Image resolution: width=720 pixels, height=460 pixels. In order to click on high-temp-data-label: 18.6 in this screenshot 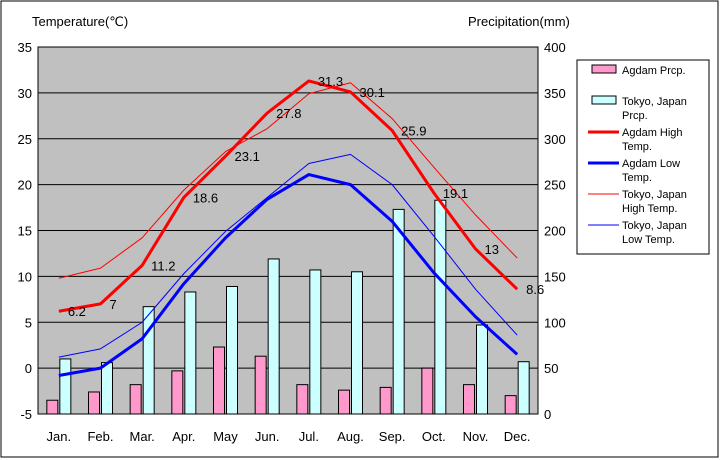, I will do `click(205, 197)`.